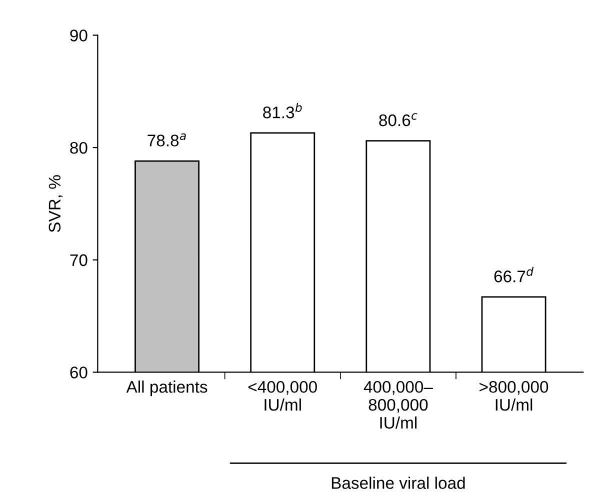 The width and height of the screenshot is (592, 503). I want to click on y-tick-label: 70, so click(79, 260).